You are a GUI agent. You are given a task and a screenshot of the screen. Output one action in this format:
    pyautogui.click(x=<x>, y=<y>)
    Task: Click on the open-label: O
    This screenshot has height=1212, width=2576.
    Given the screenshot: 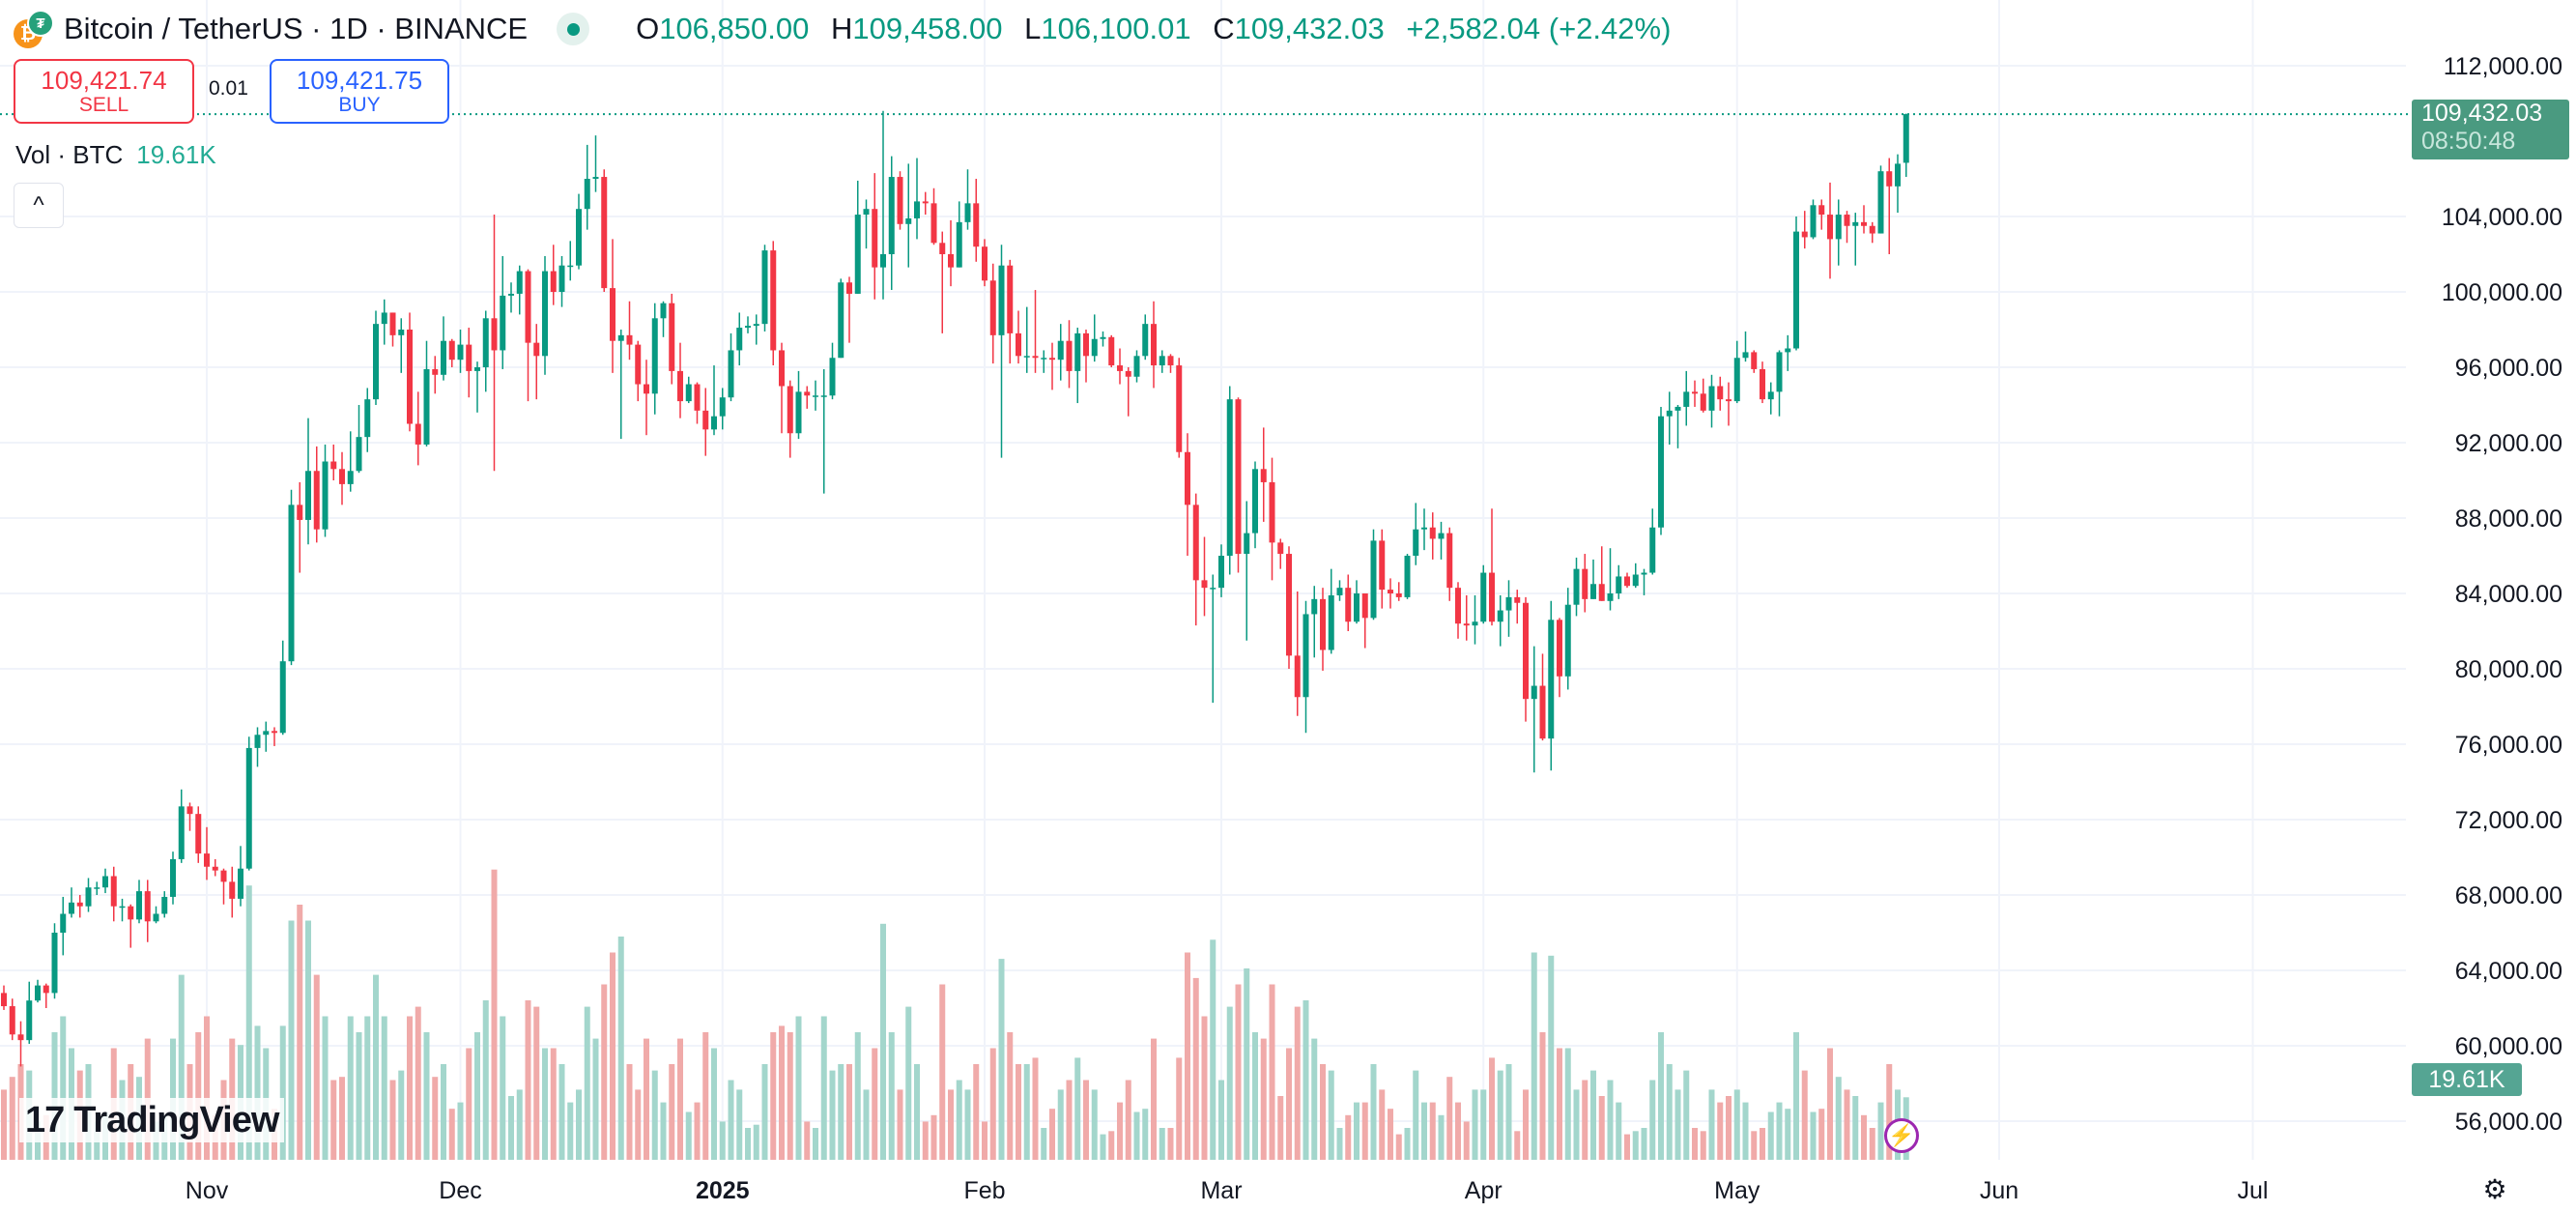 What is the action you would take?
    pyautogui.click(x=648, y=28)
    